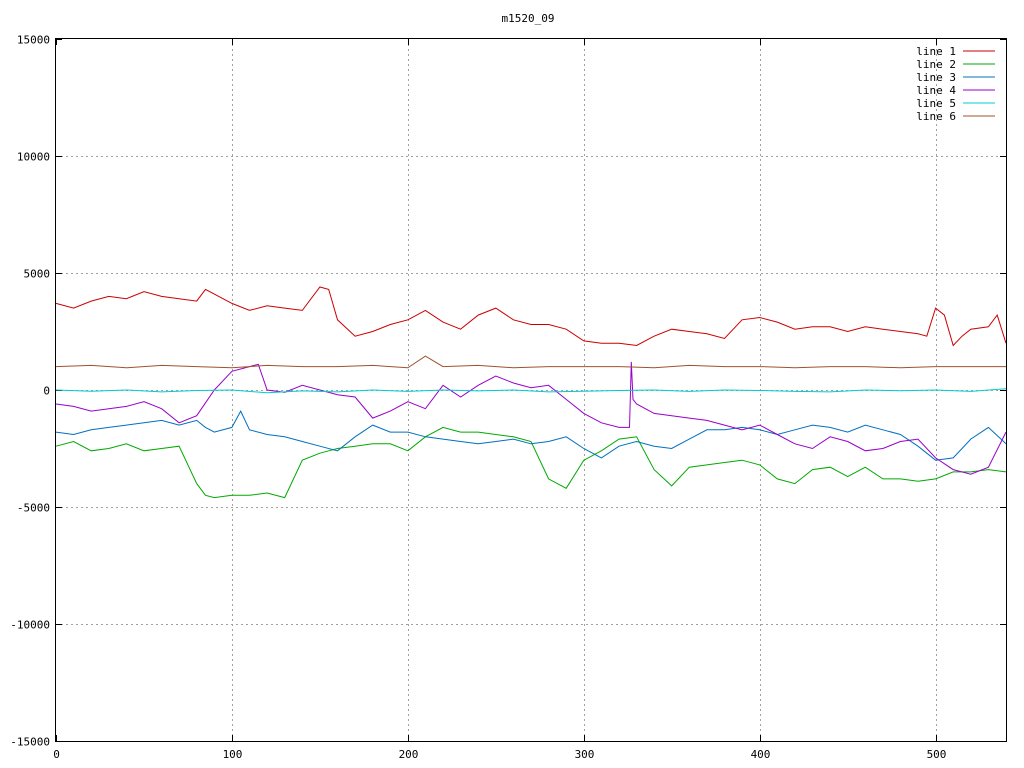  Describe the element at coordinates (30, 742) in the screenshot. I see `y-tick-label: -15000` at that location.